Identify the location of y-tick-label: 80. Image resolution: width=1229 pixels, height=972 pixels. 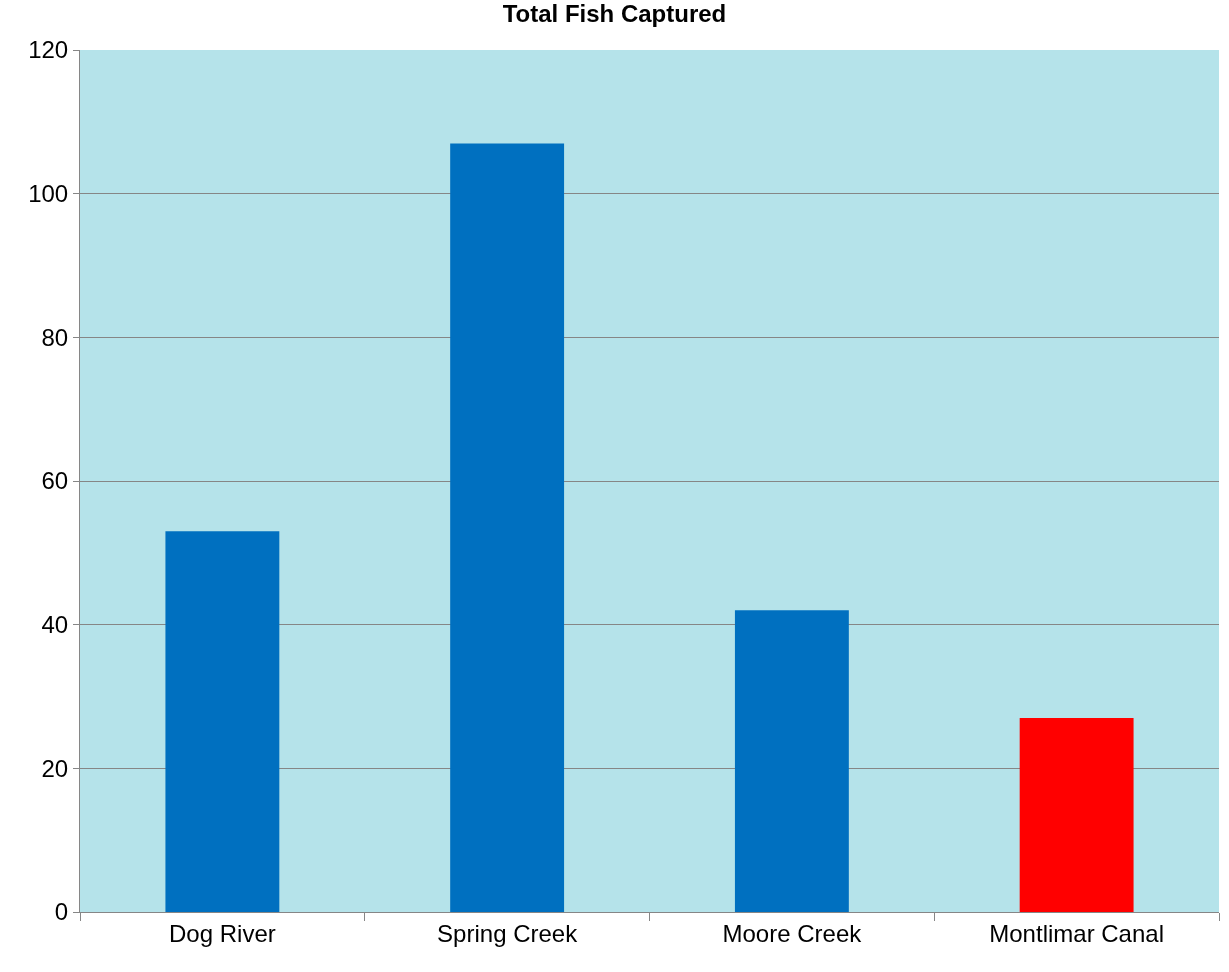
(55, 337).